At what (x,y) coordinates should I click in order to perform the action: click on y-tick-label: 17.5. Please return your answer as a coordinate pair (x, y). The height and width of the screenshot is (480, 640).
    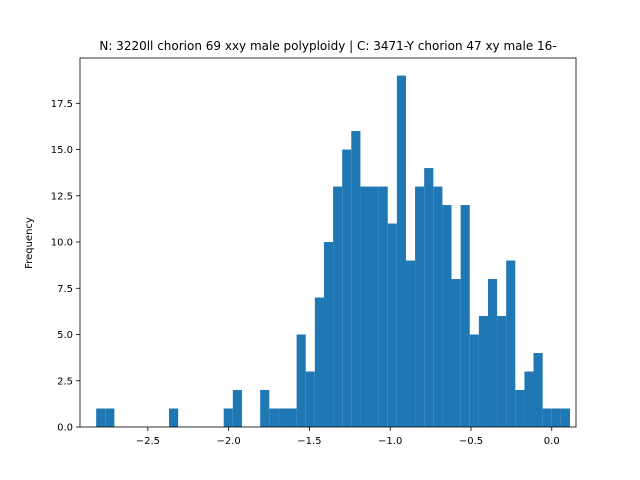
    Looking at the image, I should click on (62, 104).